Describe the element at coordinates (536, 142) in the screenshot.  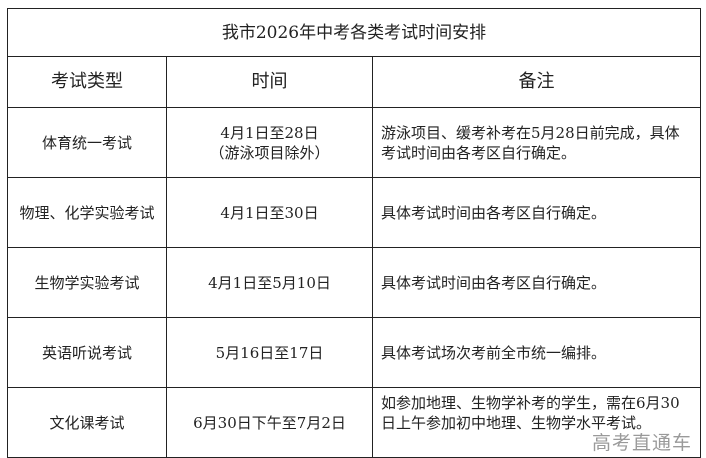
I see `remark-cell: 游泳项目、缓考补考在5月28日前完成，具体考试时间由各考区自行确定。` at that location.